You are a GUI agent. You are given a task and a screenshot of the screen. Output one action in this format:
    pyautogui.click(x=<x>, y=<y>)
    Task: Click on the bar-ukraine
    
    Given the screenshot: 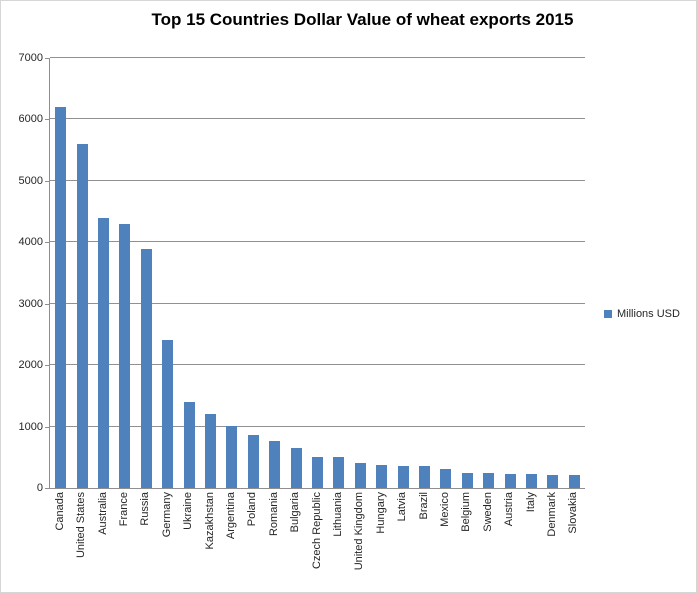 What is the action you would take?
    pyautogui.click(x=189, y=445)
    